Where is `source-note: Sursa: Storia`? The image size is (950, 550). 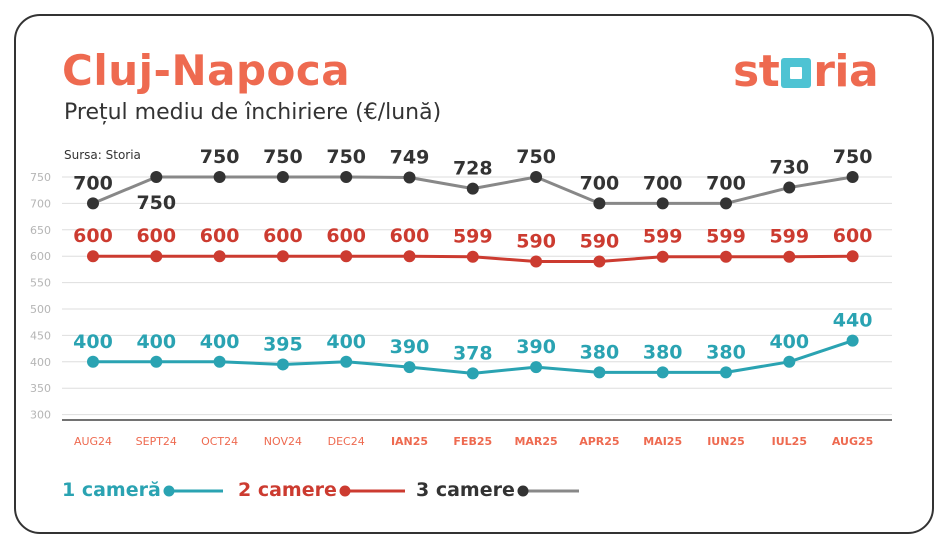
source-note: Sursa: Storia is located at coordinates (102, 155).